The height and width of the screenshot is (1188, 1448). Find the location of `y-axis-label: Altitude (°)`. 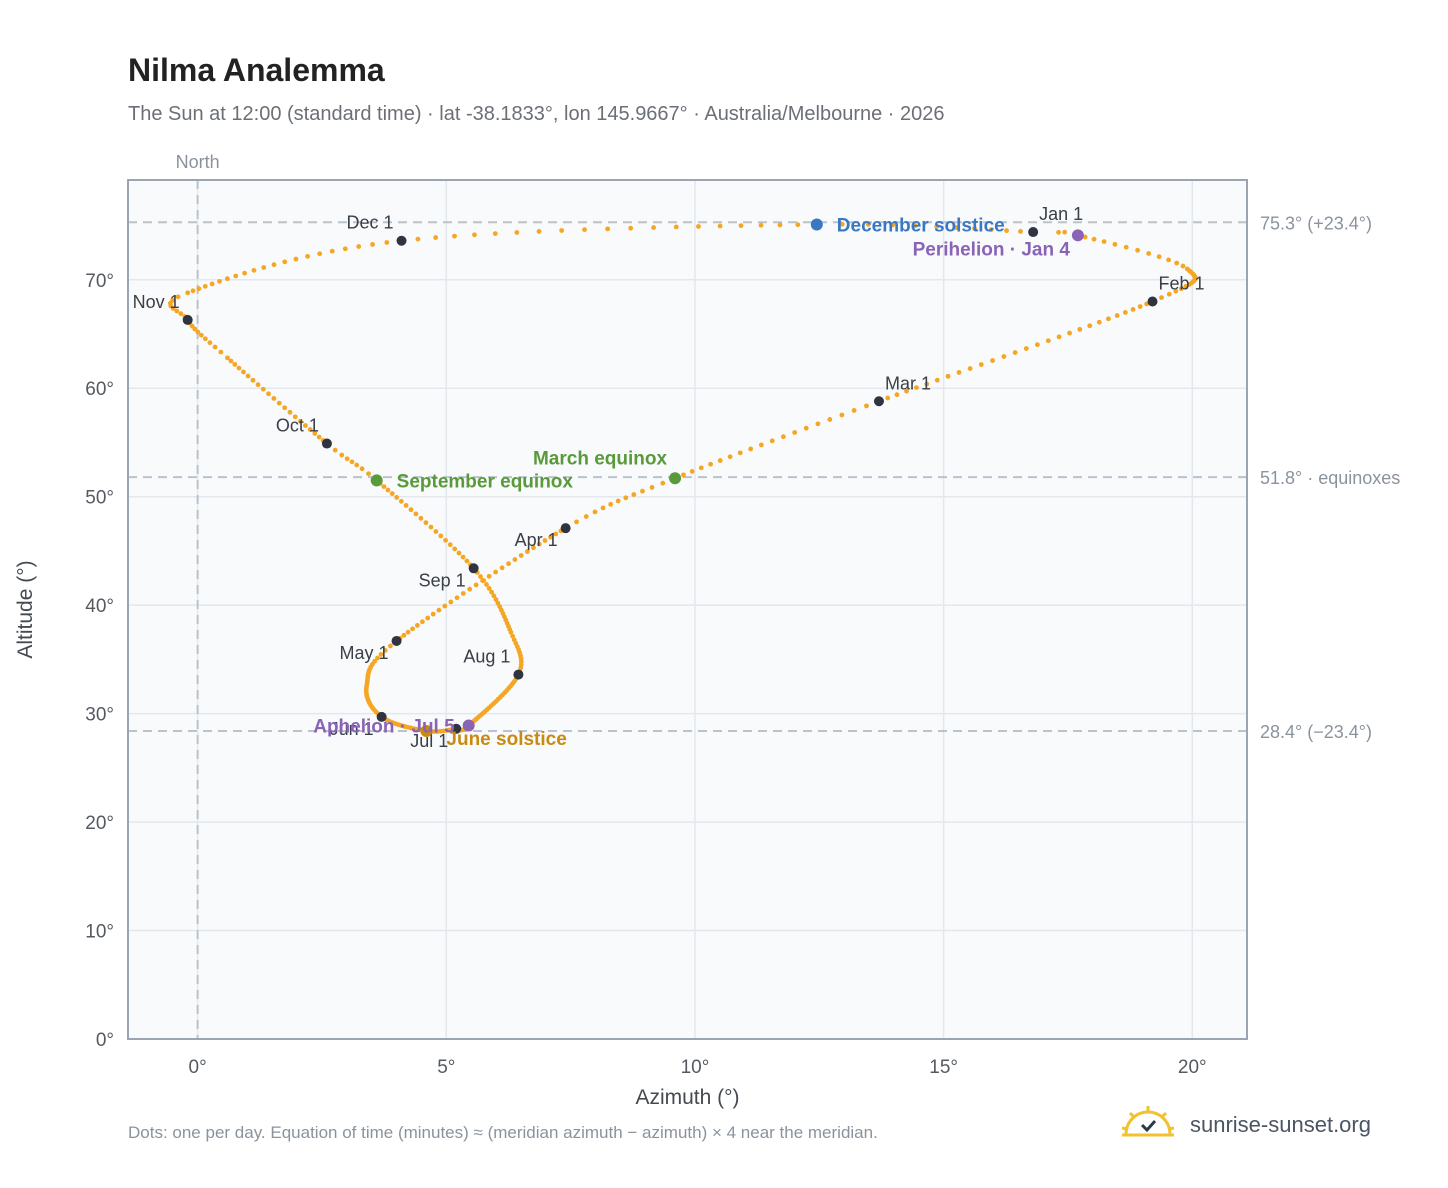

y-axis-label: Altitude (°) is located at coordinates (25, 609).